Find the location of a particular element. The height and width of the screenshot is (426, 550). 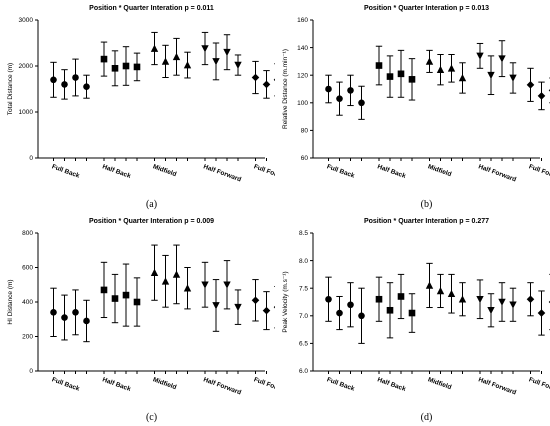

y-tick-label: 60 is located at coordinates (305, 158).